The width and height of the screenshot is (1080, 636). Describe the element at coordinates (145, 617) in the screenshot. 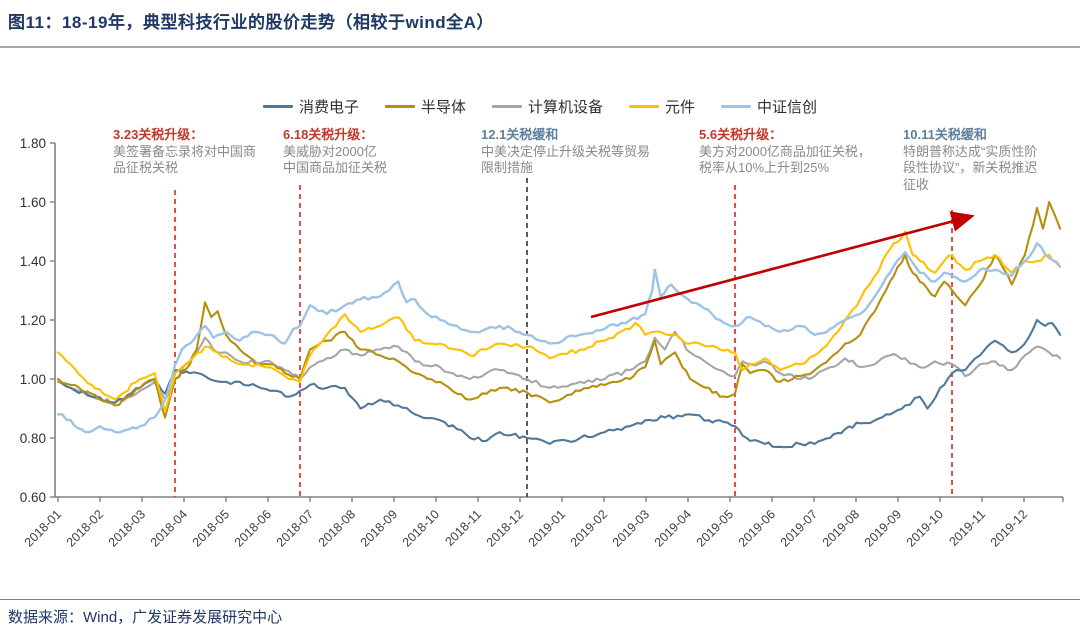

I see `data-source-note: 数据来源：Wind，广发证券发展研究中心` at that location.